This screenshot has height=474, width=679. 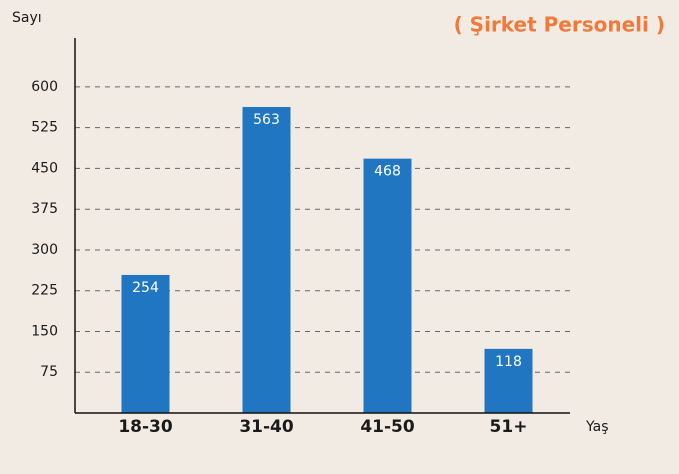 What do you see at coordinates (597, 427) in the screenshot?
I see `x-axis-label: Yaş` at bounding box center [597, 427].